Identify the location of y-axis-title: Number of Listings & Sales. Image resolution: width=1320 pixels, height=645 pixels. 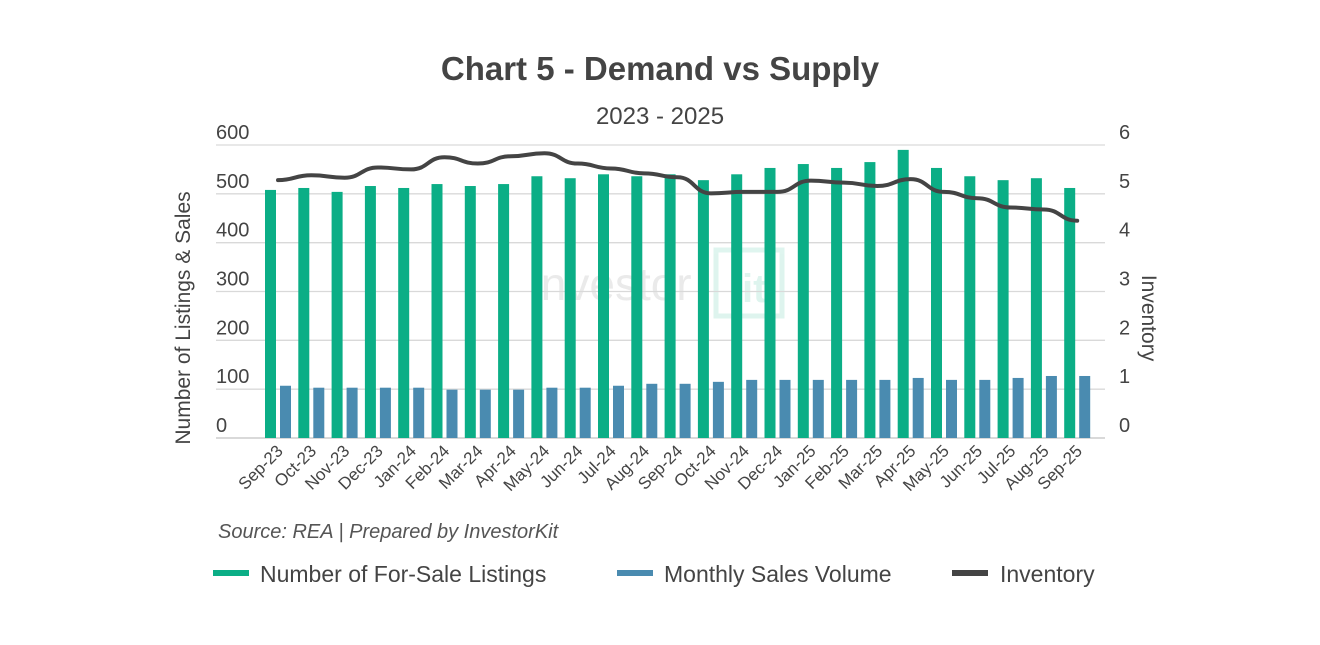
(183, 317).